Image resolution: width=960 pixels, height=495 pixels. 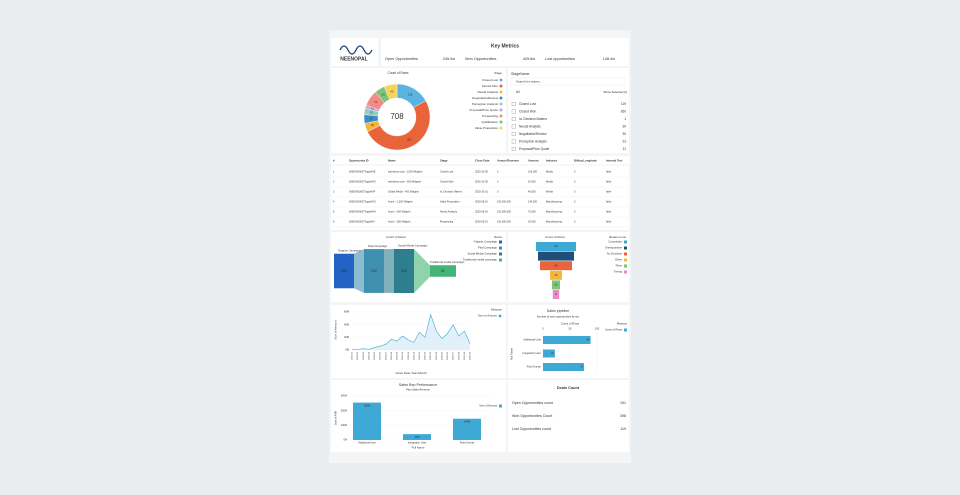 What do you see at coordinates (467, 443) in the screenshot?
I see `x-tick-label: Point Kumar` at bounding box center [467, 443].